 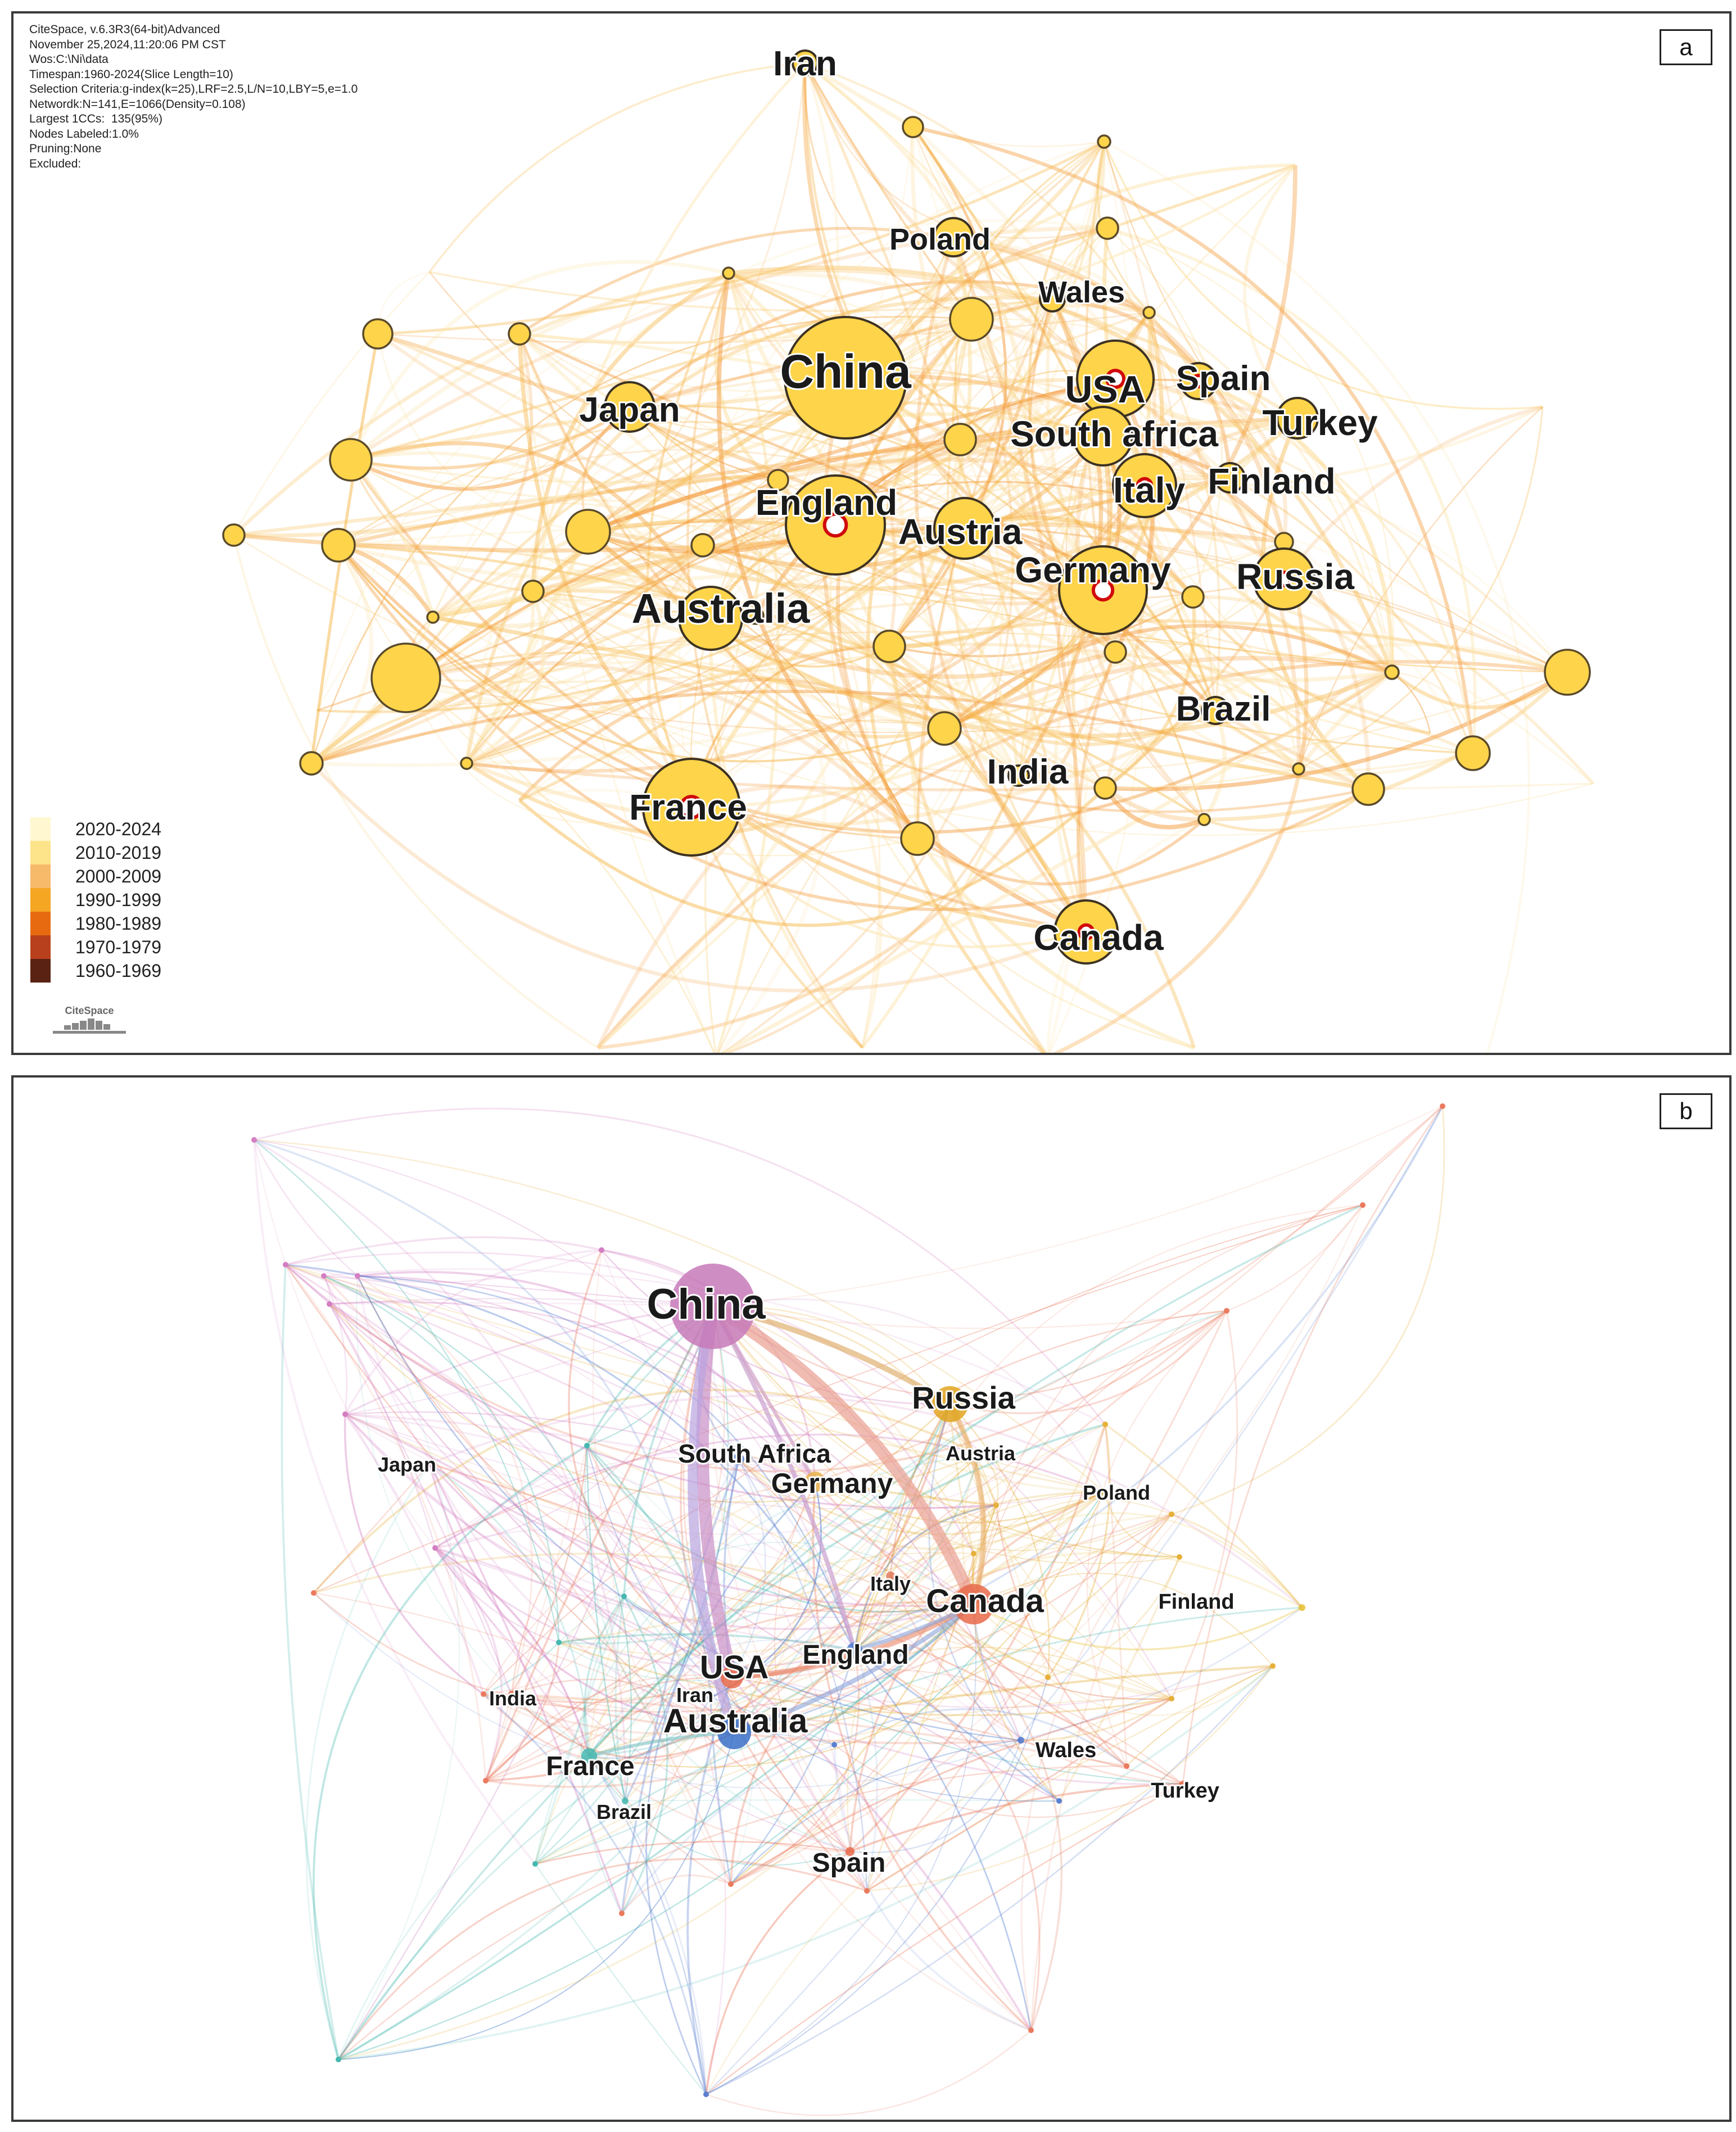 I want to click on country-label: England, so click(x=855, y=1655).